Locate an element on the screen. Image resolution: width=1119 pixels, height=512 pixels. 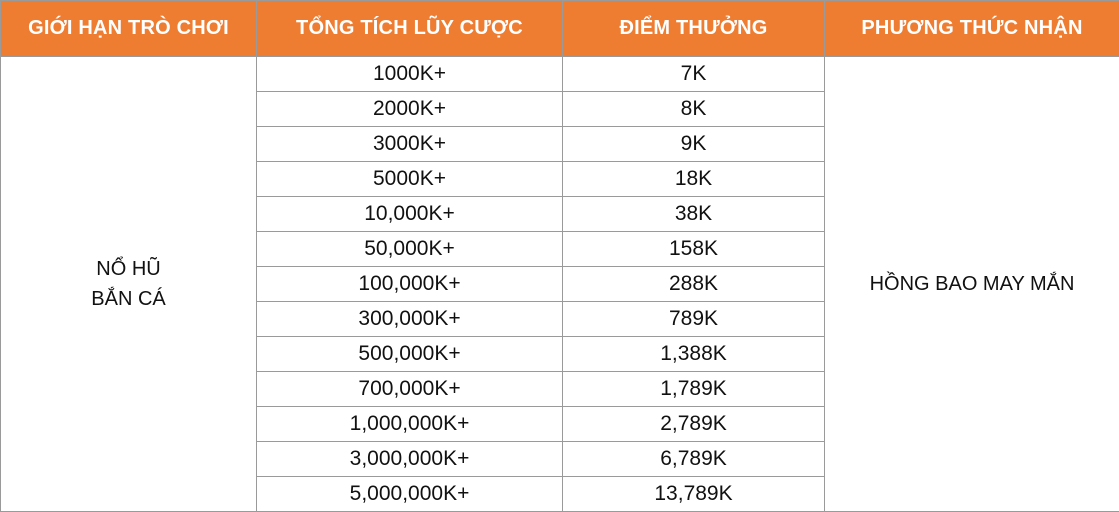
header-reward-points: ĐIỂM THƯỞNG is located at coordinates (694, 29).